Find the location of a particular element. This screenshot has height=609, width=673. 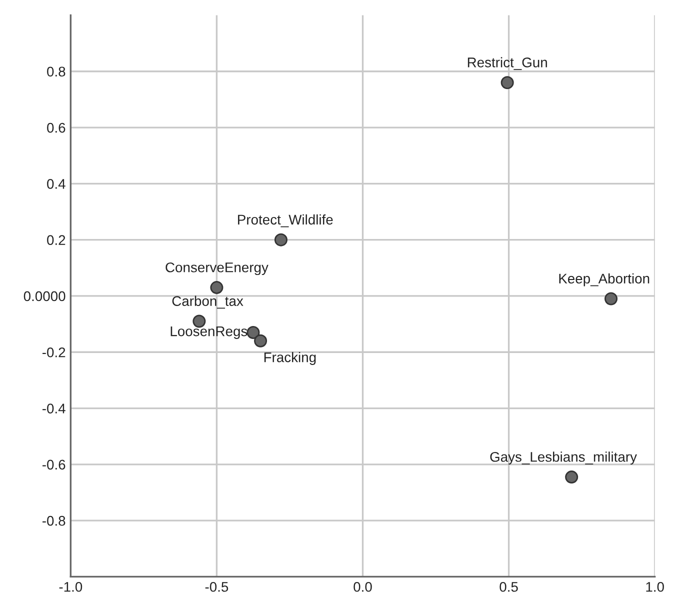

y-tick-label: 0.0000 is located at coordinates (45, 296).